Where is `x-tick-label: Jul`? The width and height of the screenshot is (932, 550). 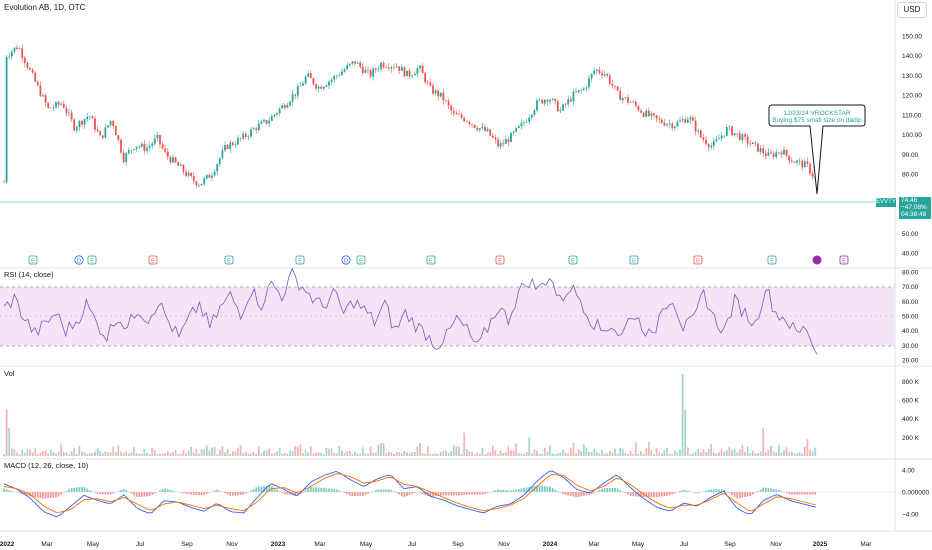 x-tick-label: Jul is located at coordinates (412, 544).